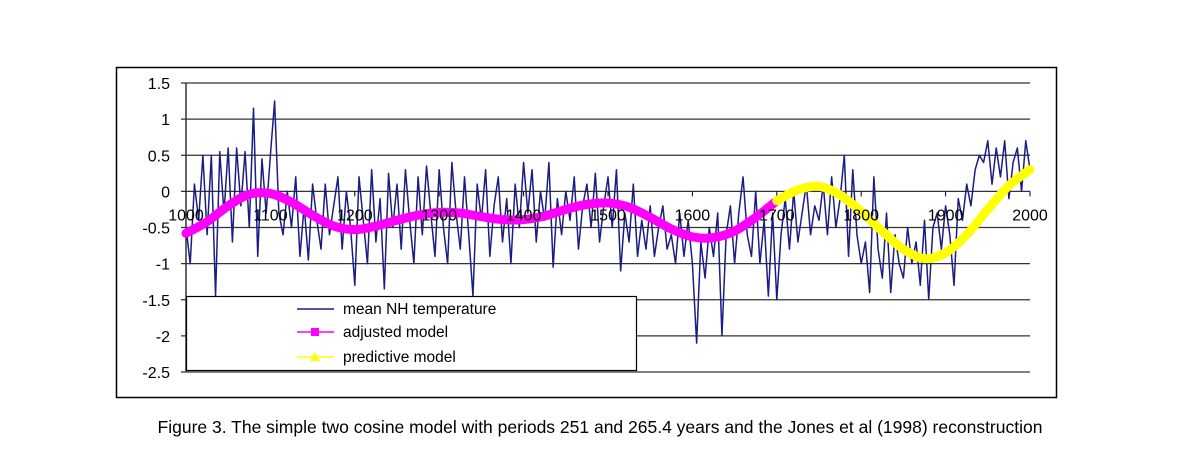 The height and width of the screenshot is (460, 1200). What do you see at coordinates (693, 215) in the screenshot?
I see `x-tick-label: 1600` at bounding box center [693, 215].